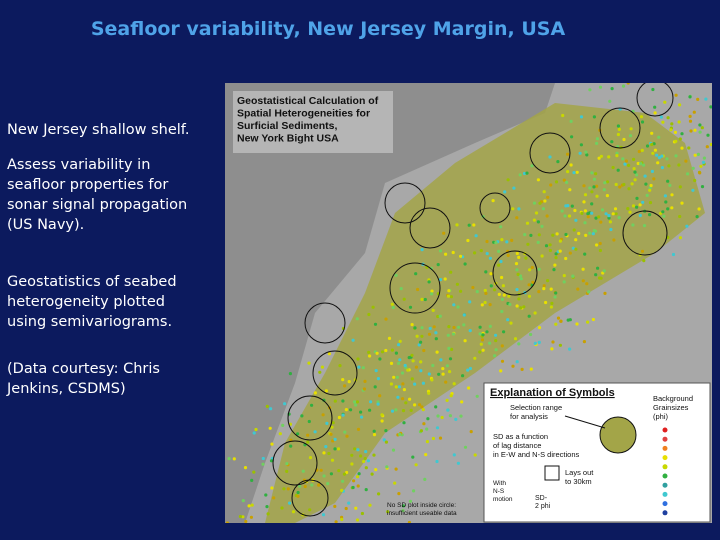 The image size is (720, 540). Describe the element at coordinates (671, 407) in the screenshot. I see `legend-text: Grainsizes` at that location.